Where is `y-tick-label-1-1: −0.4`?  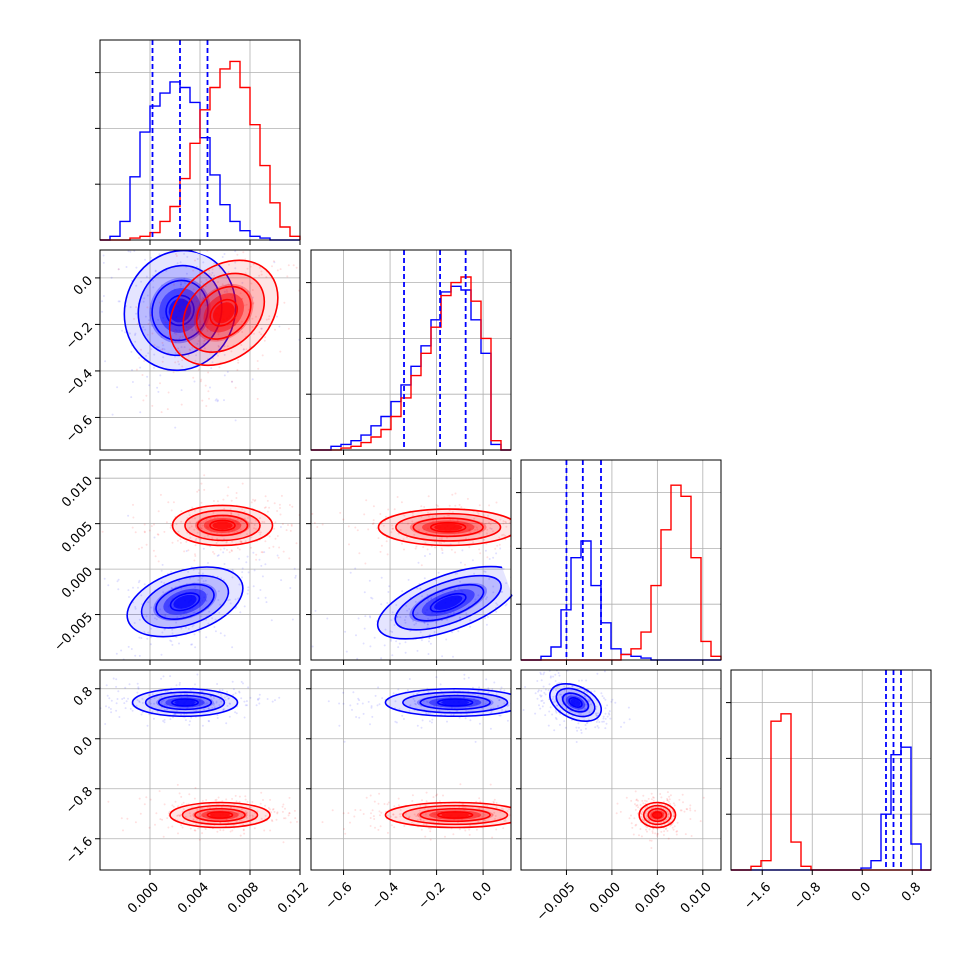
y-tick-label-1-1: −0.4 is located at coordinates (79, 382).